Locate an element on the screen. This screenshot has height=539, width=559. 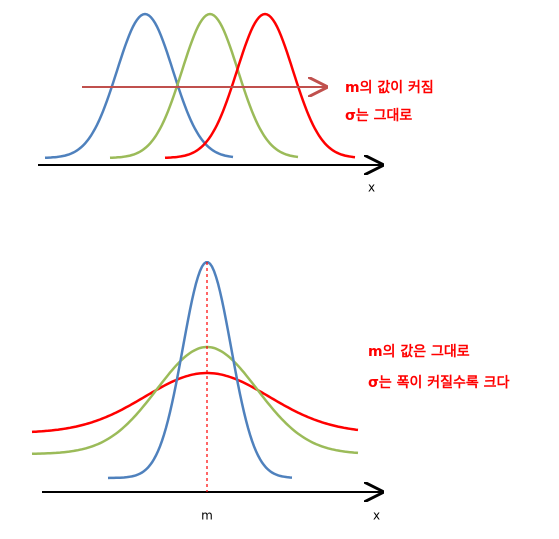
annotation: m의 값은 그대로 is located at coordinates (419, 351).